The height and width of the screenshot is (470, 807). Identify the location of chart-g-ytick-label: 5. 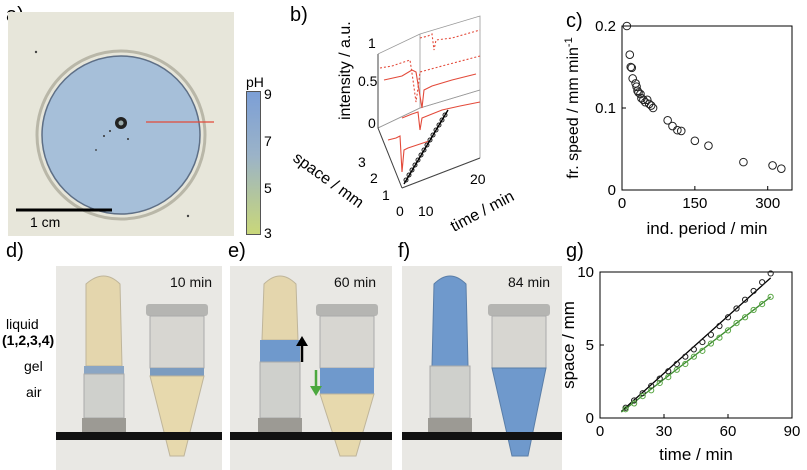
(590, 345).